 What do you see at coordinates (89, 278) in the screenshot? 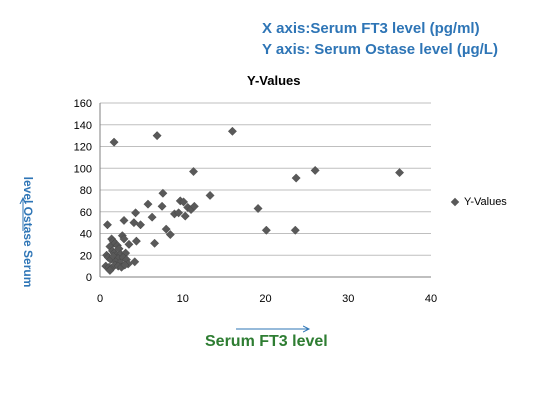
I see `y-tick-label: 0` at bounding box center [89, 278].